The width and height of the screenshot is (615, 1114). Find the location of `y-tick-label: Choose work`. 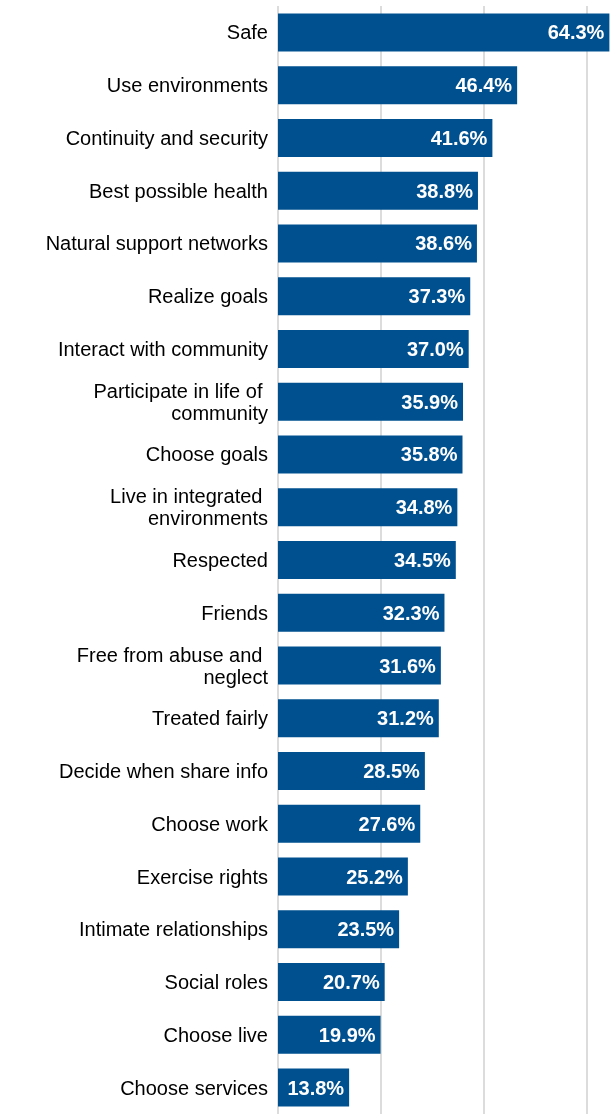

y-tick-label: Choose work is located at coordinates (210, 823).